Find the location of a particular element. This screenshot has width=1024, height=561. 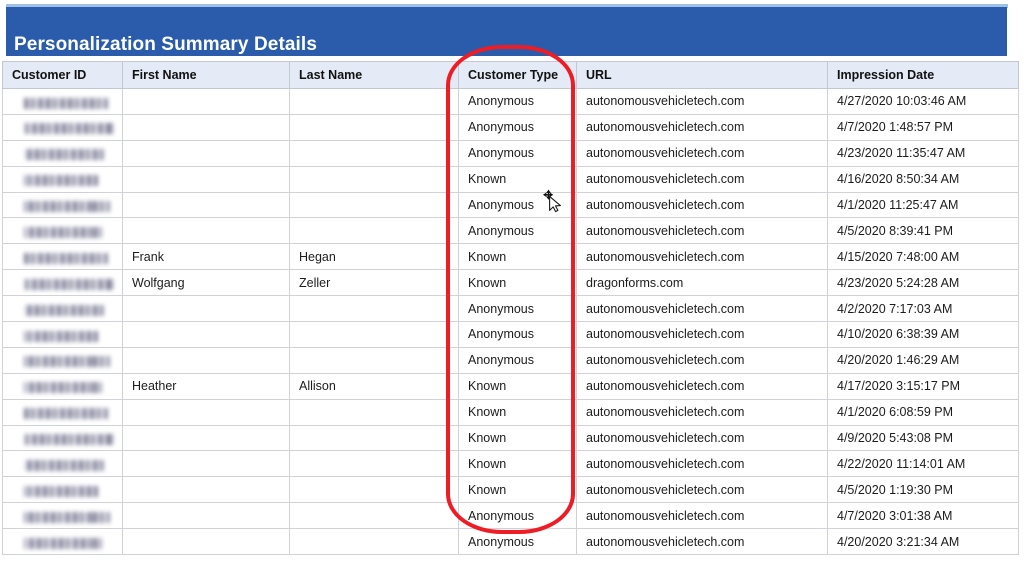

cell-impression-date: 4/7/2020 1:48:57 PM is located at coordinates (923, 127).